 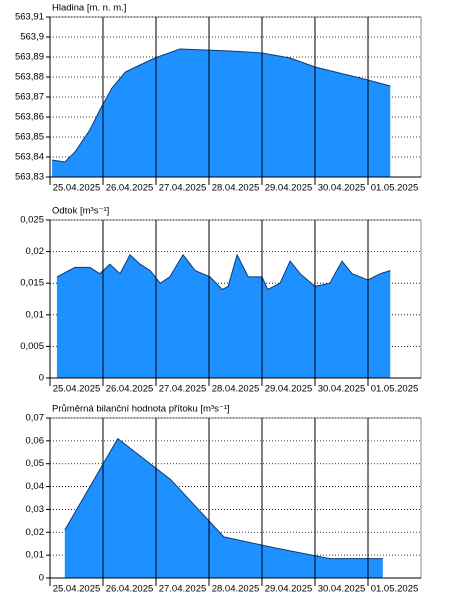 I want to click on y-tick-label: 0,07, so click(x=35, y=418).